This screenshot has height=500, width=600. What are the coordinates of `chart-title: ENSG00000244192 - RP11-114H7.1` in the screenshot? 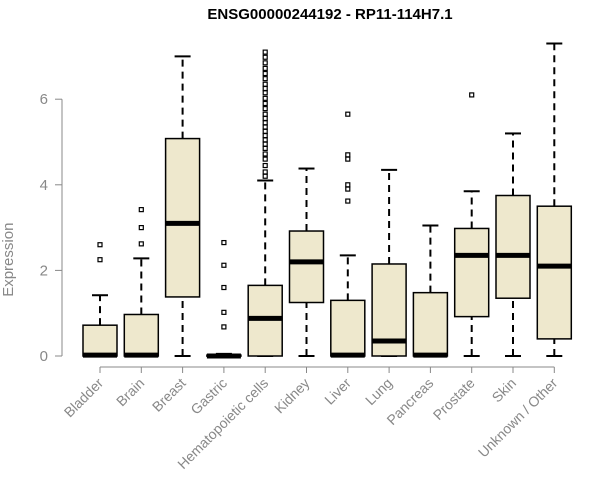 It's located at (330, 14).